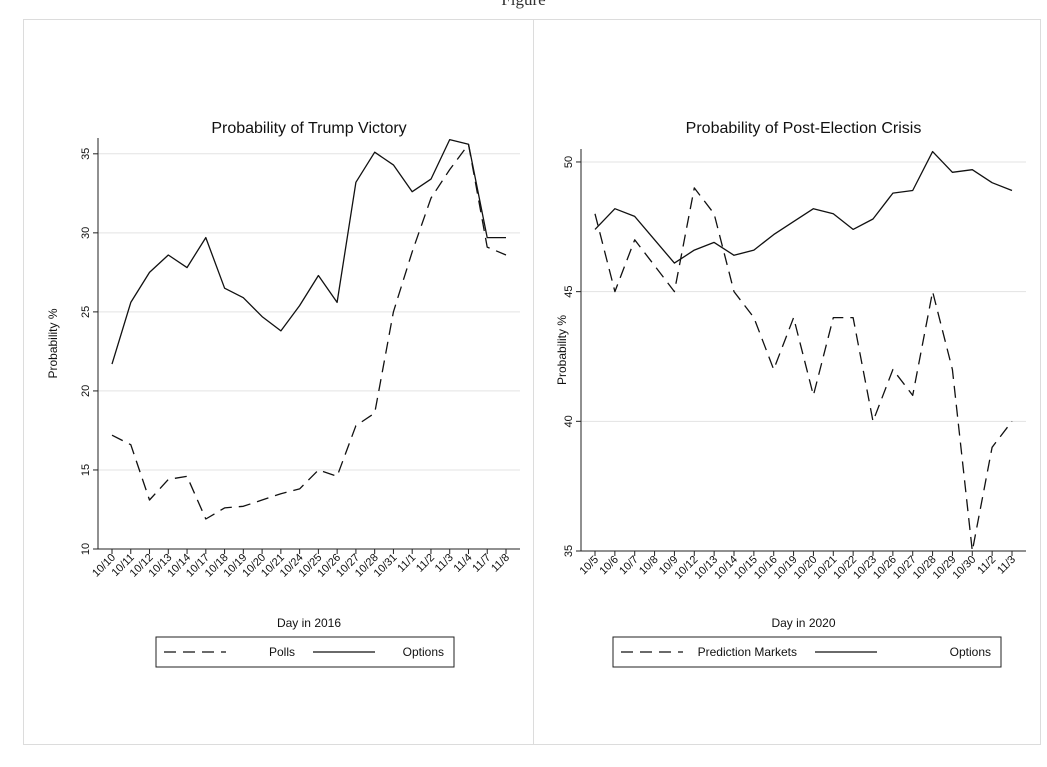 The image size is (1047, 767). Describe the element at coordinates (406, 563) in the screenshot. I see `x-tick-label: 11/1` at that location.